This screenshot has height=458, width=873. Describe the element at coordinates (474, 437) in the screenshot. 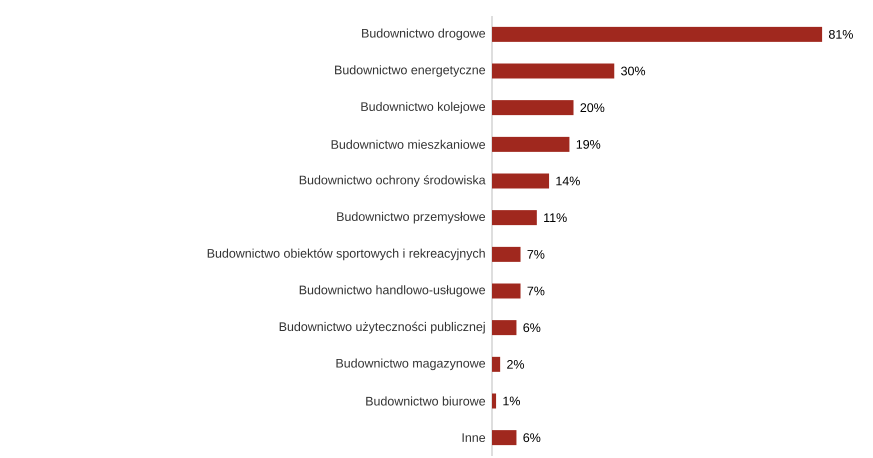

I see `y-tick-label: Inne` at that location.